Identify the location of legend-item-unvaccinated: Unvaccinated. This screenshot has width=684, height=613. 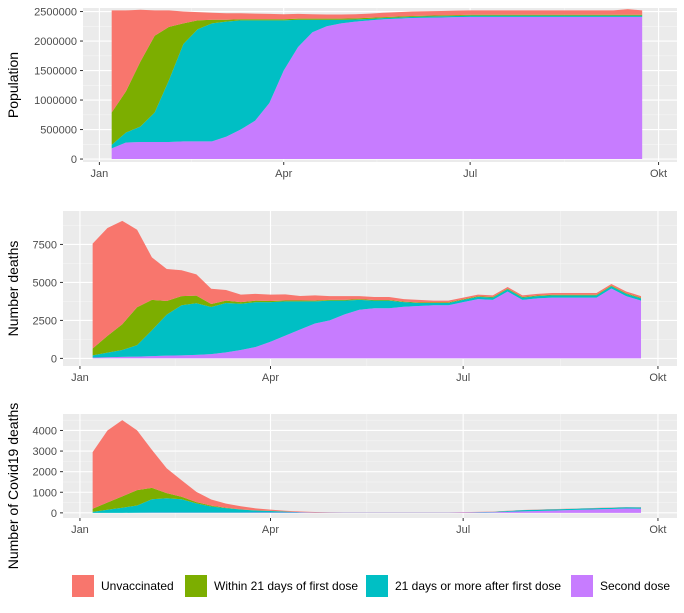
(123, 586).